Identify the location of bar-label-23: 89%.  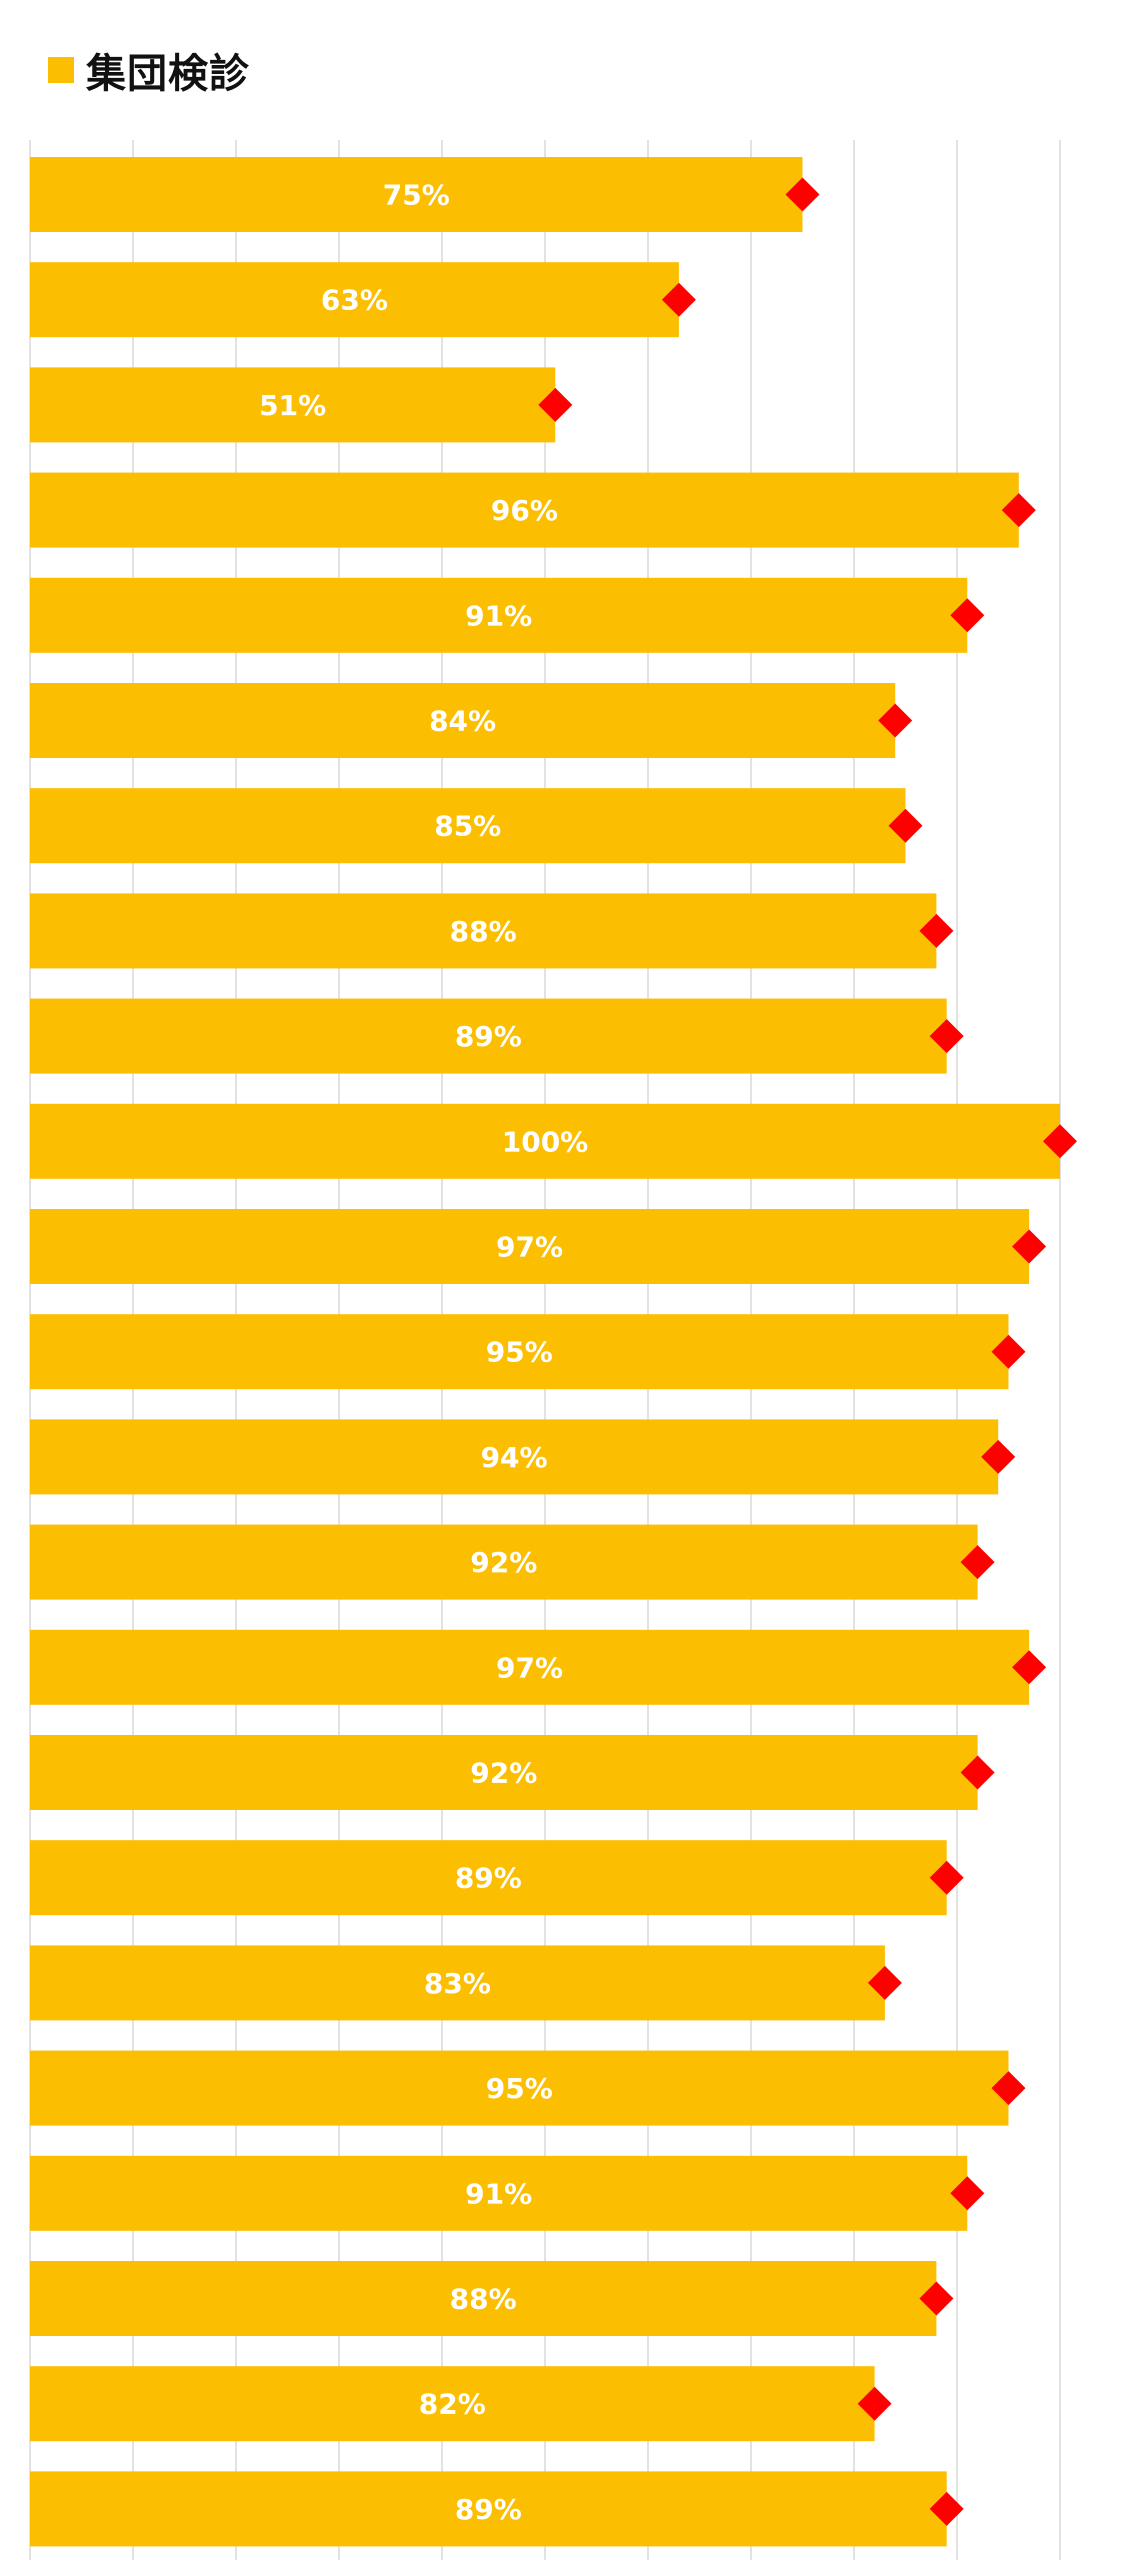
(488, 2509).